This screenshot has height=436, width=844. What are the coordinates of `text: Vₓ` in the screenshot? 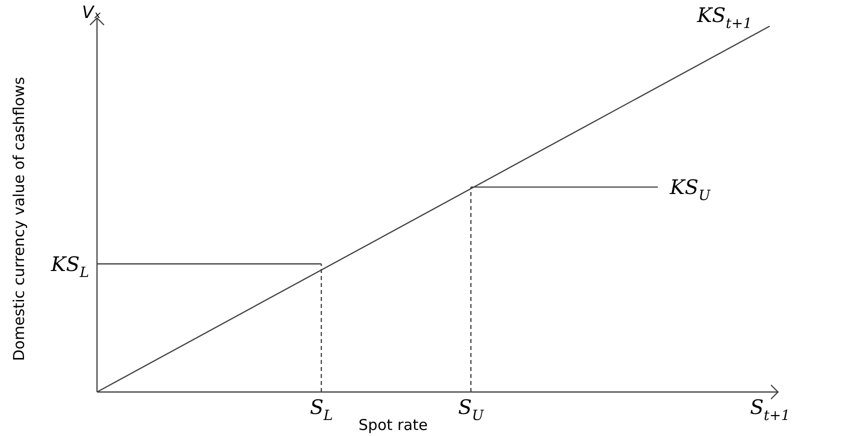 It's located at (92, 13).